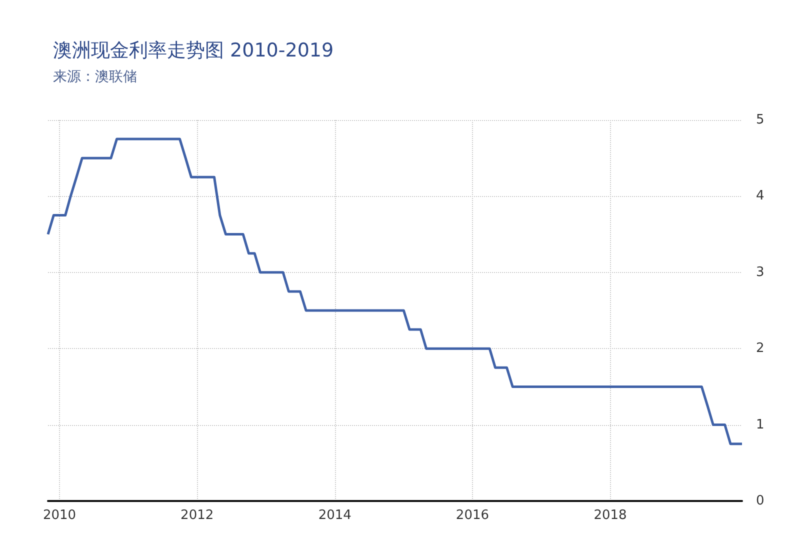  Describe the element at coordinates (610, 515) in the screenshot. I see `x-tick-label: 2018` at that location.